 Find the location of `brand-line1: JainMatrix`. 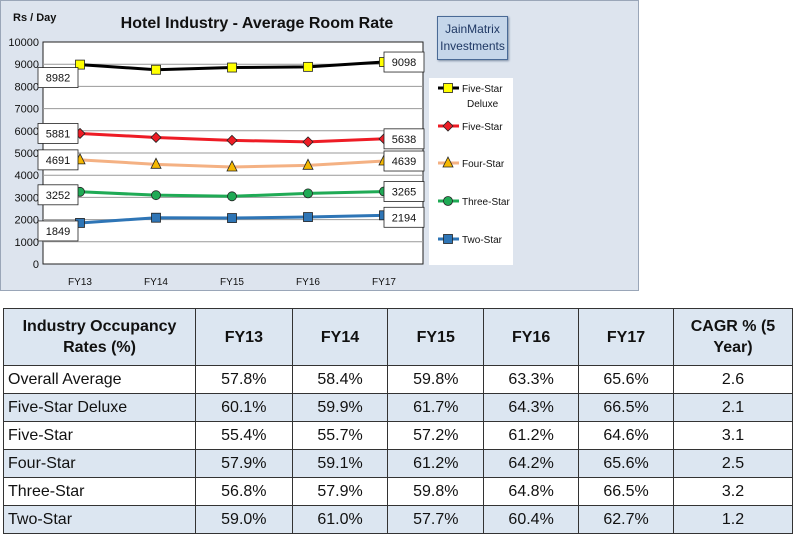

brand-line1: JainMatrix is located at coordinates (472, 29).